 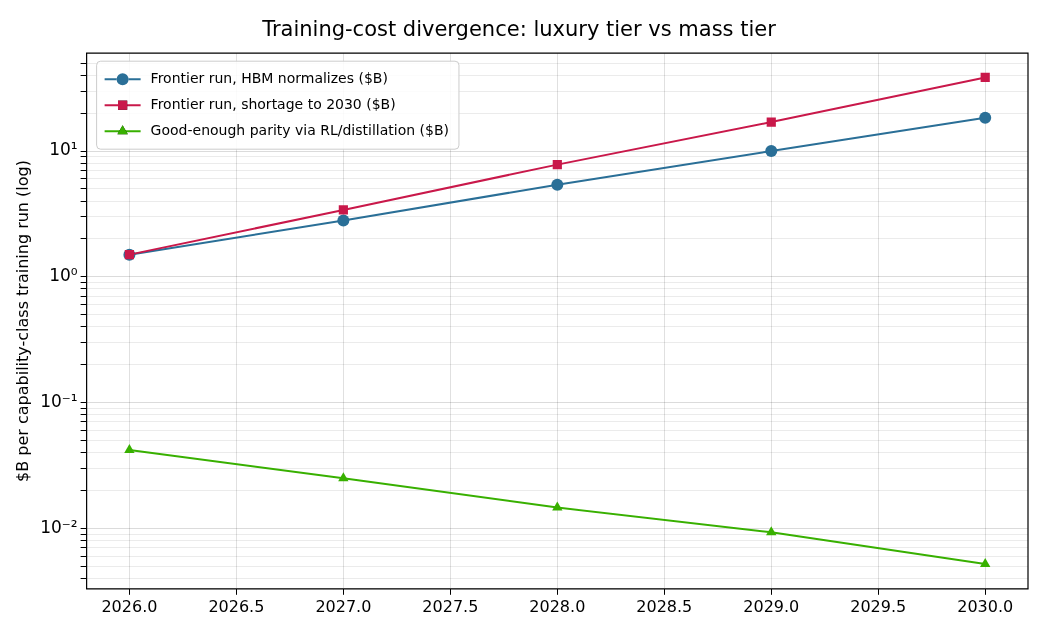 I want to click on y-tick-label: 10⁰, so click(x=63, y=275).